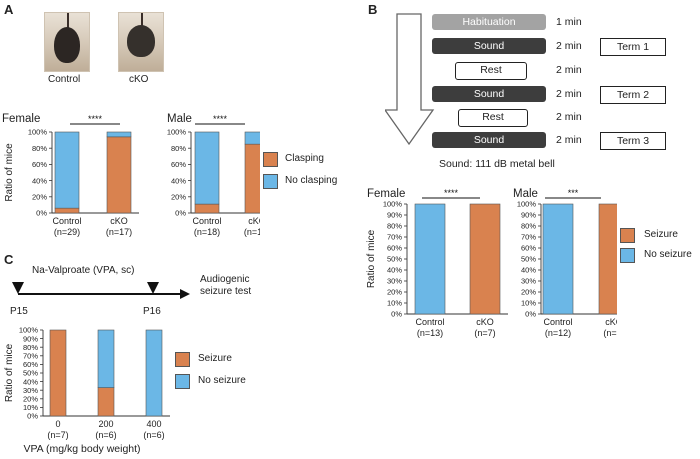 Image resolution: width=700 pixels, height=459 pixels. I want to click on term-1-box: Term 1, so click(633, 47).